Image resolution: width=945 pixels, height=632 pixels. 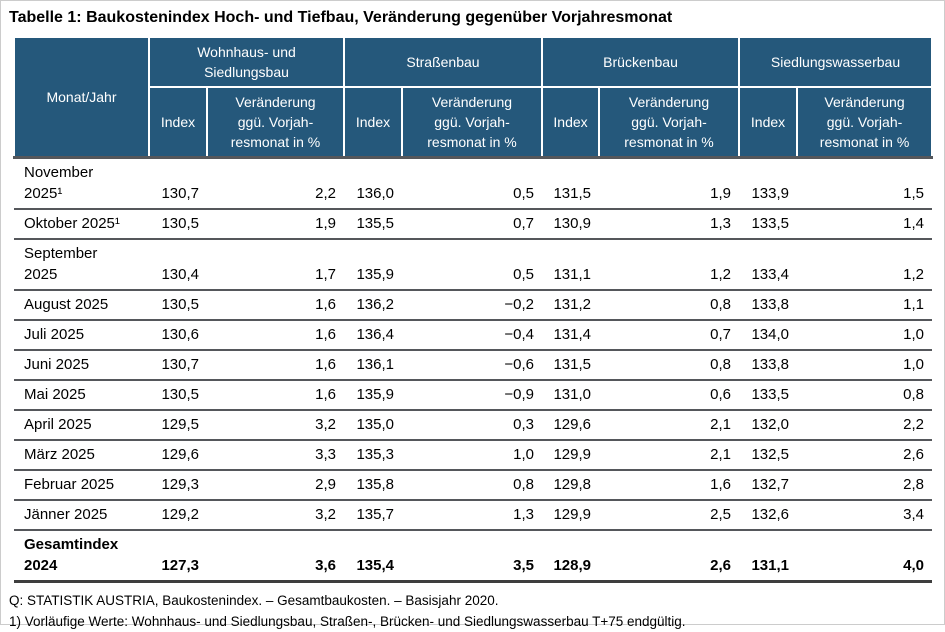 What do you see at coordinates (81, 425) in the screenshot?
I see `month-cell: April 2025` at bounding box center [81, 425].